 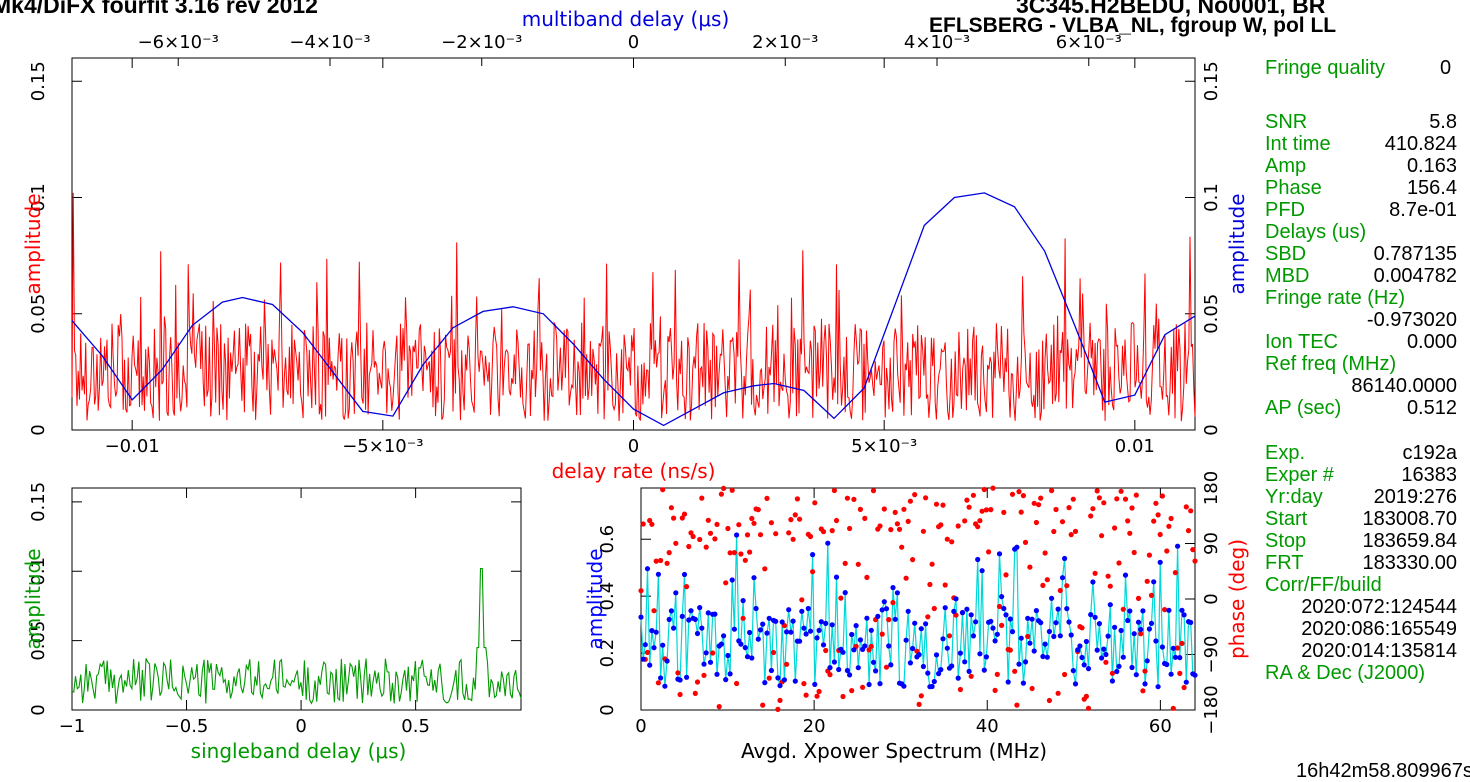 I want to click on delay-rate-x-tick-label: 5×10⁻³, so click(x=884, y=446).